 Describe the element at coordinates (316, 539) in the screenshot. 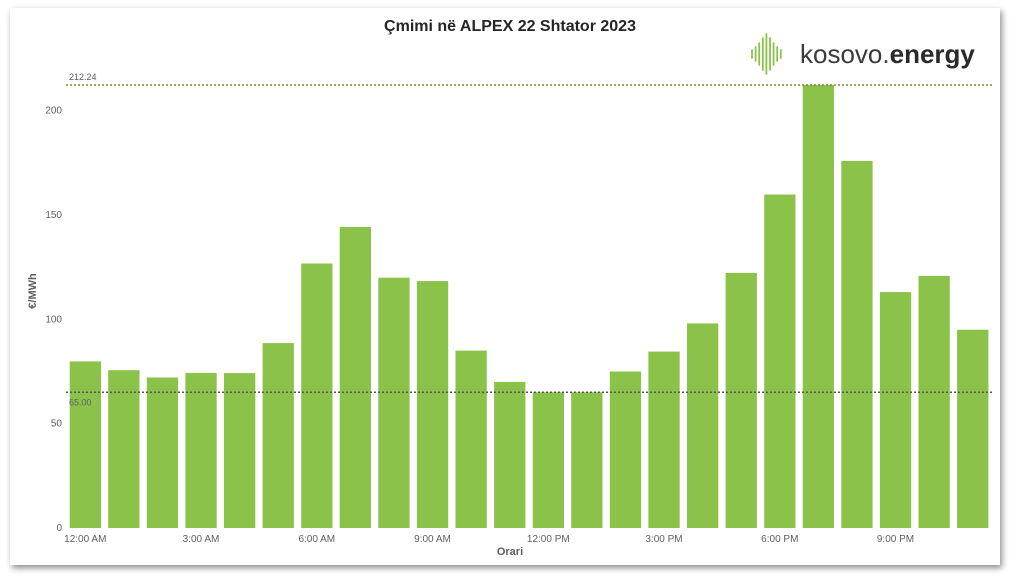

I see `x-tick-label: 6:00 AM` at that location.